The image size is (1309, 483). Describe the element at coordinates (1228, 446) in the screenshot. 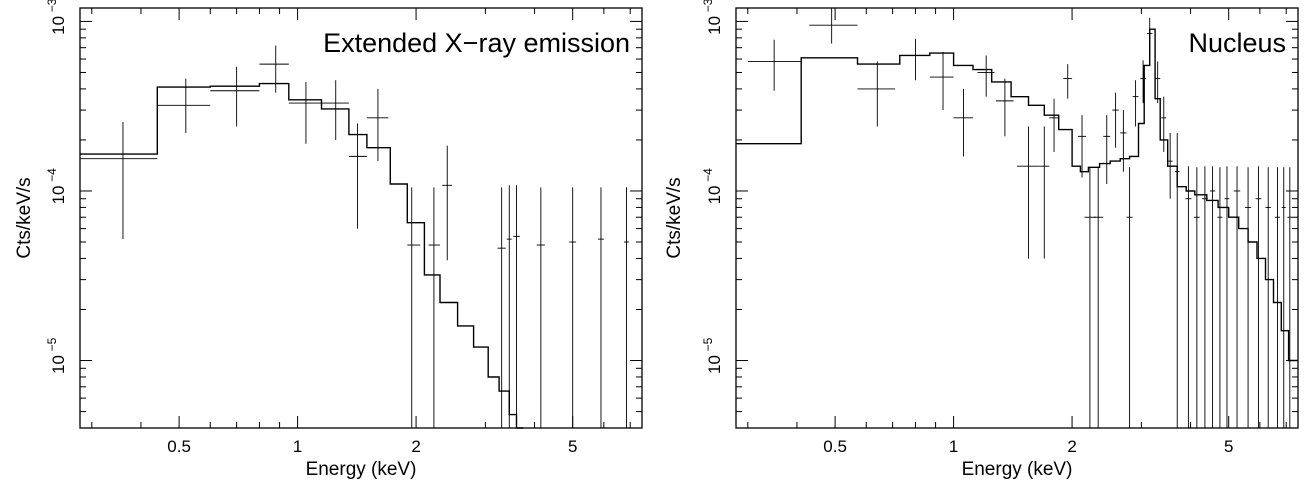

I see `nucleus-x-tick-label-3: 5` at that location.